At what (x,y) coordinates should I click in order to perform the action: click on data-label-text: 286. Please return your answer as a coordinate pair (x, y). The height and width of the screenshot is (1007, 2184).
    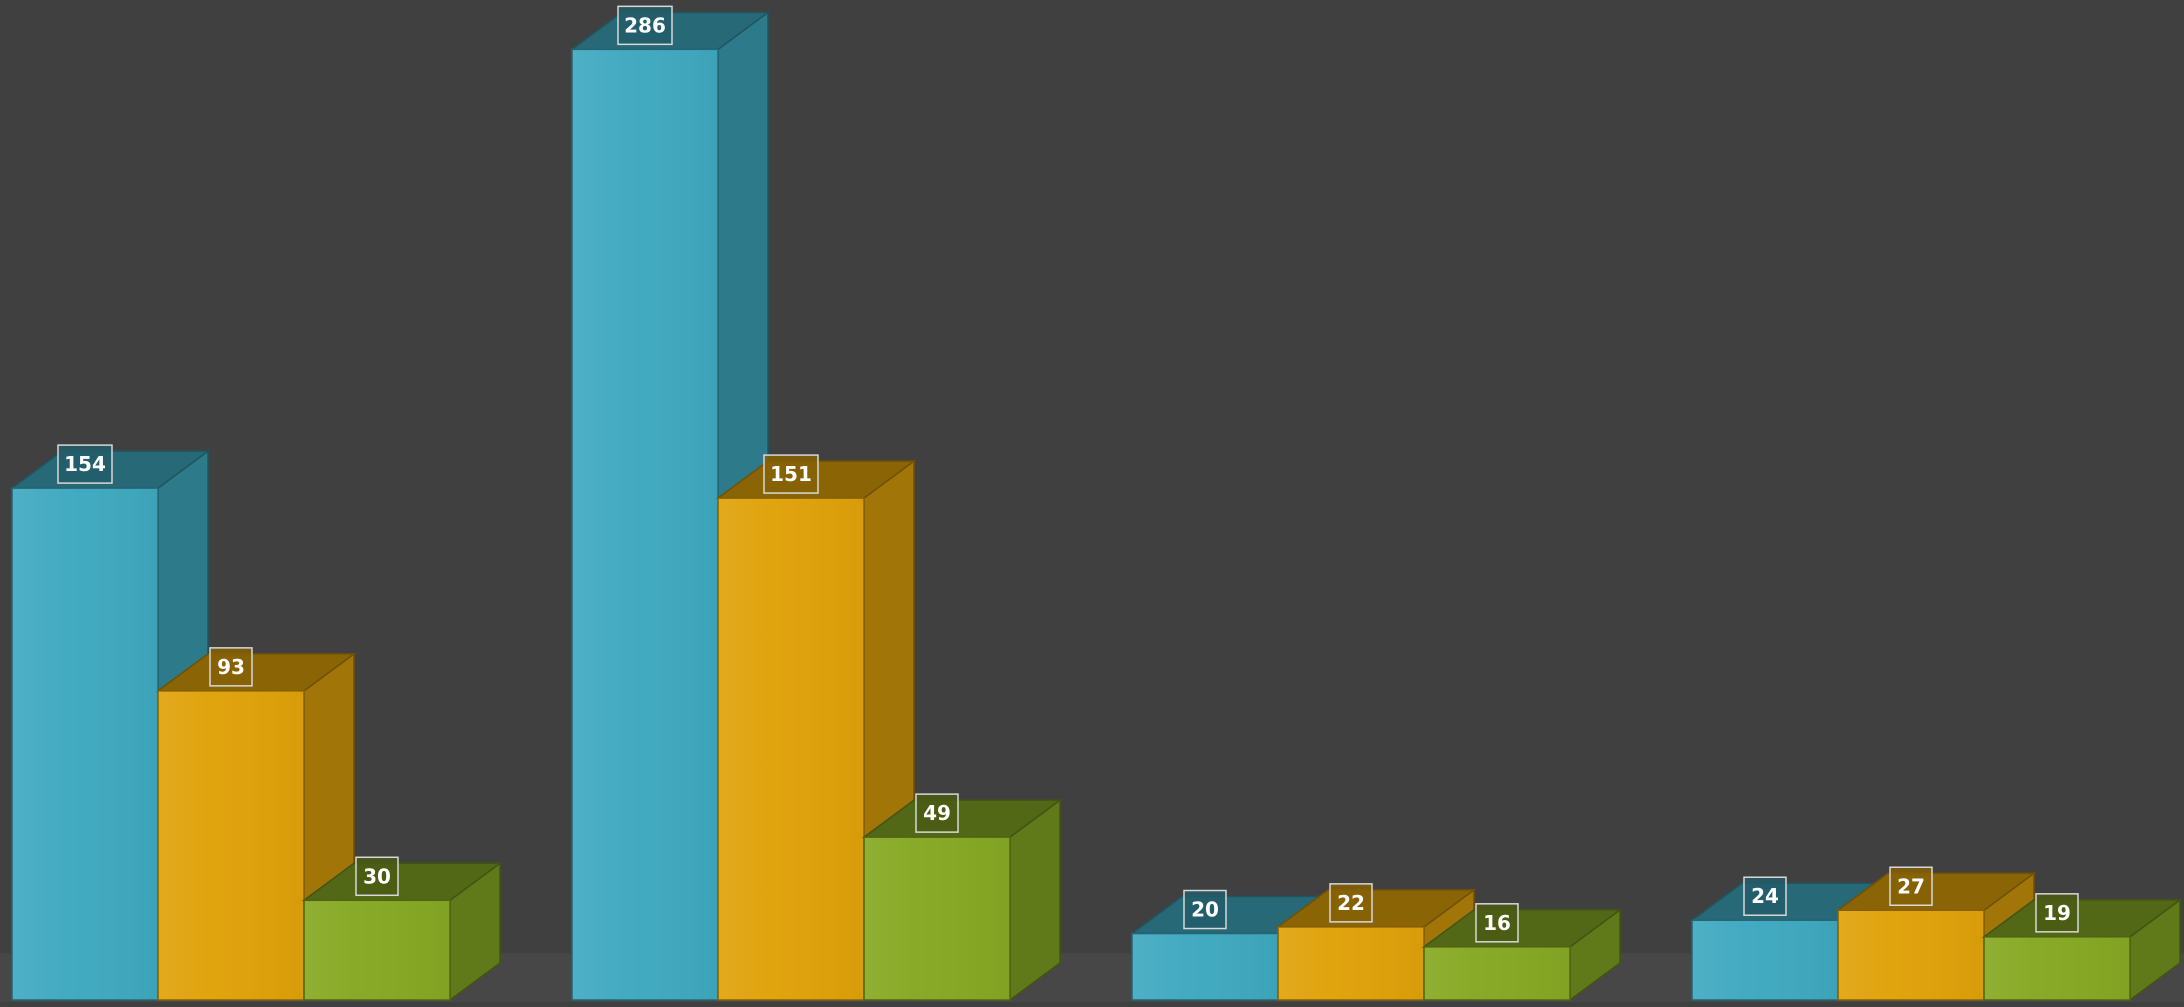
    Looking at the image, I should click on (645, 25).